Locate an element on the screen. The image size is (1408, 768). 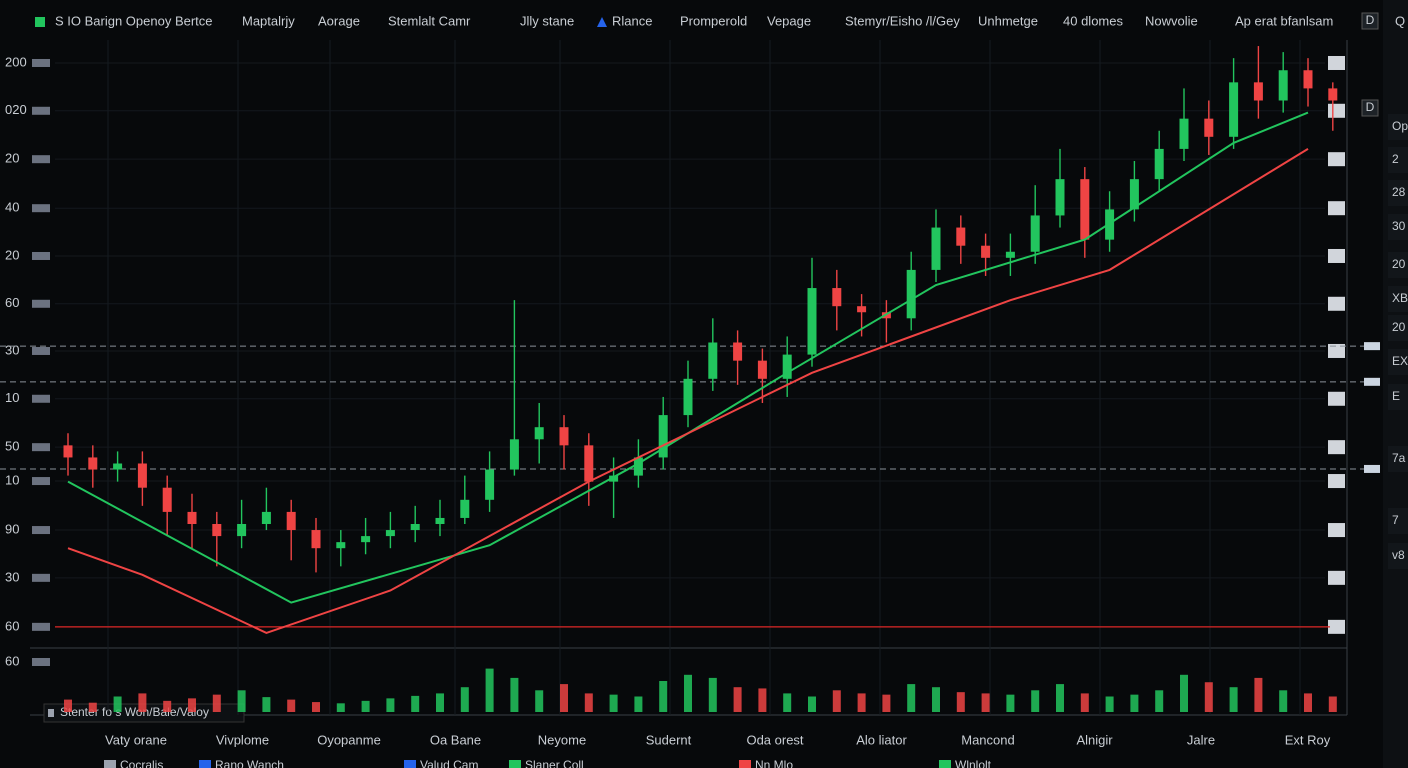
toolbar-item: Rlance is located at coordinates (632, 20).